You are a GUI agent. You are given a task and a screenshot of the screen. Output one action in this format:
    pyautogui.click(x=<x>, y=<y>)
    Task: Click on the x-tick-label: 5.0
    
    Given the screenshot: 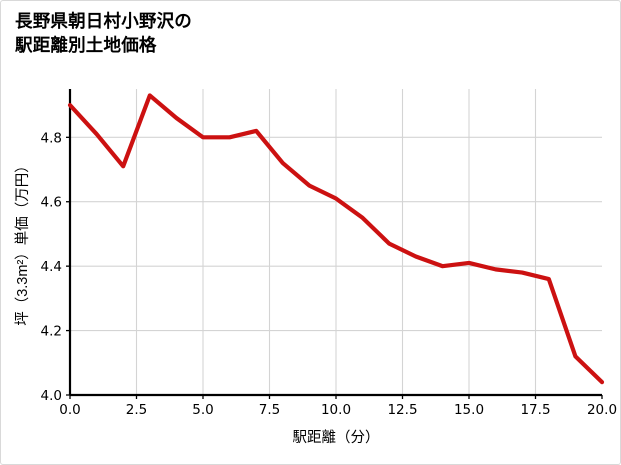 What is the action you would take?
    pyautogui.click(x=202, y=410)
    